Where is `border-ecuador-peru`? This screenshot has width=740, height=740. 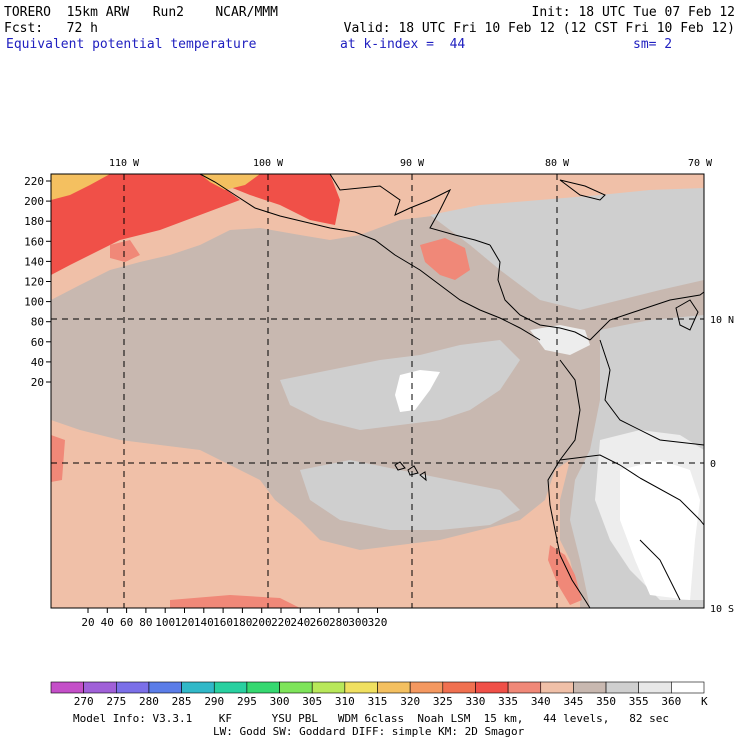 border-ecuador-peru is located at coordinates (600, 466).